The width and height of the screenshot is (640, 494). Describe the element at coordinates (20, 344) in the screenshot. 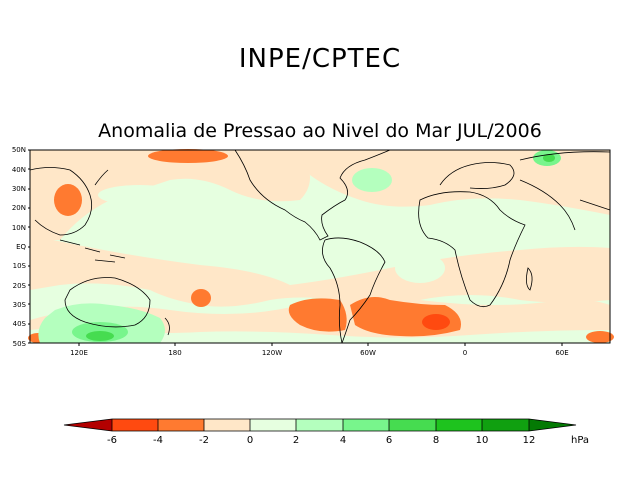

I see `lat-label: 50S` at that location.